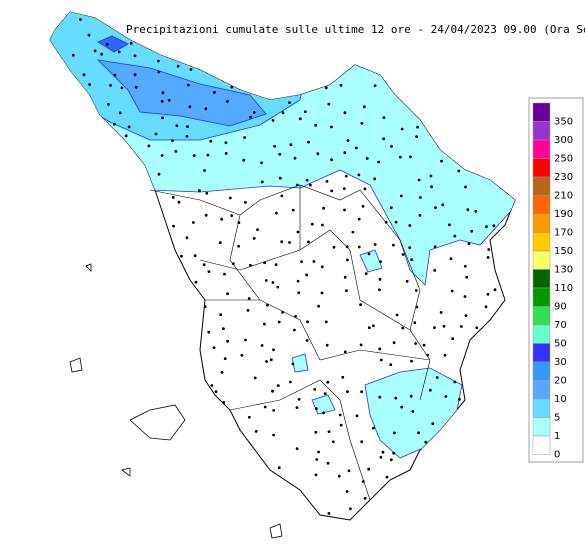 The width and height of the screenshot is (585, 556). What do you see at coordinates (560, 381) in the screenshot?
I see `legend-label: 20` at bounding box center [560, 381].